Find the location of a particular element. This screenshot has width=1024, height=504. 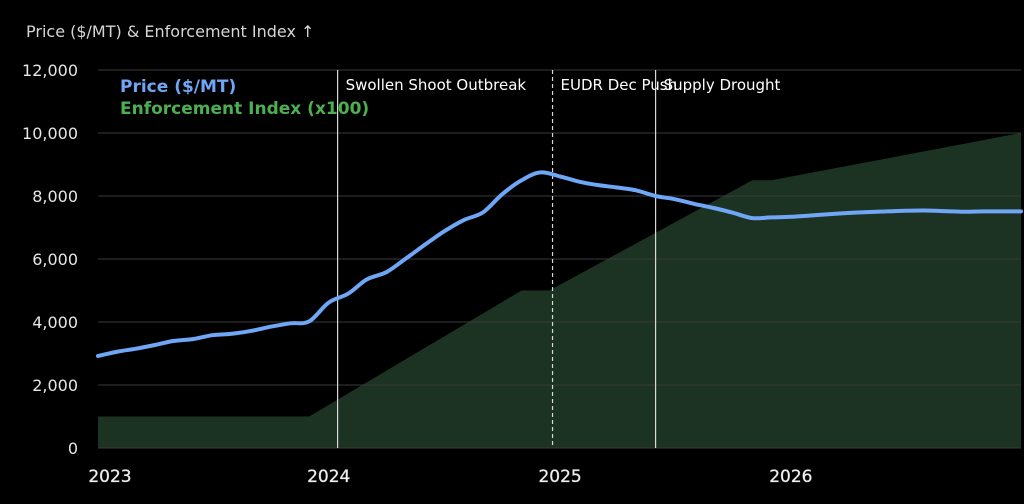

event-label: Supply Drought is located at coordinates (722, 85).